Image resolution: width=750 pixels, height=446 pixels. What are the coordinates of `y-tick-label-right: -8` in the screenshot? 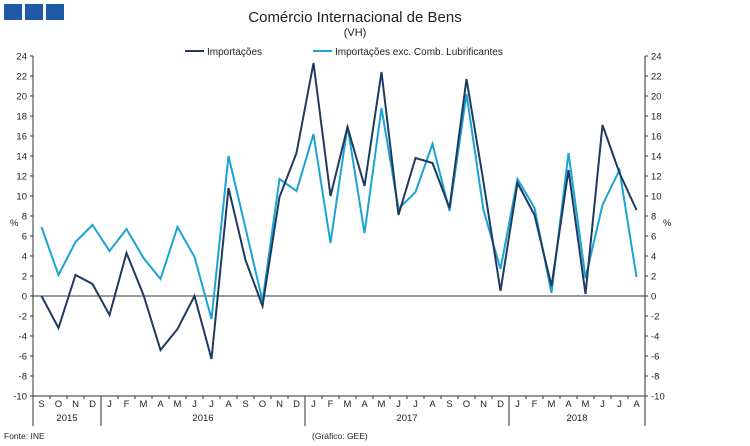 It's located at (655, 377).